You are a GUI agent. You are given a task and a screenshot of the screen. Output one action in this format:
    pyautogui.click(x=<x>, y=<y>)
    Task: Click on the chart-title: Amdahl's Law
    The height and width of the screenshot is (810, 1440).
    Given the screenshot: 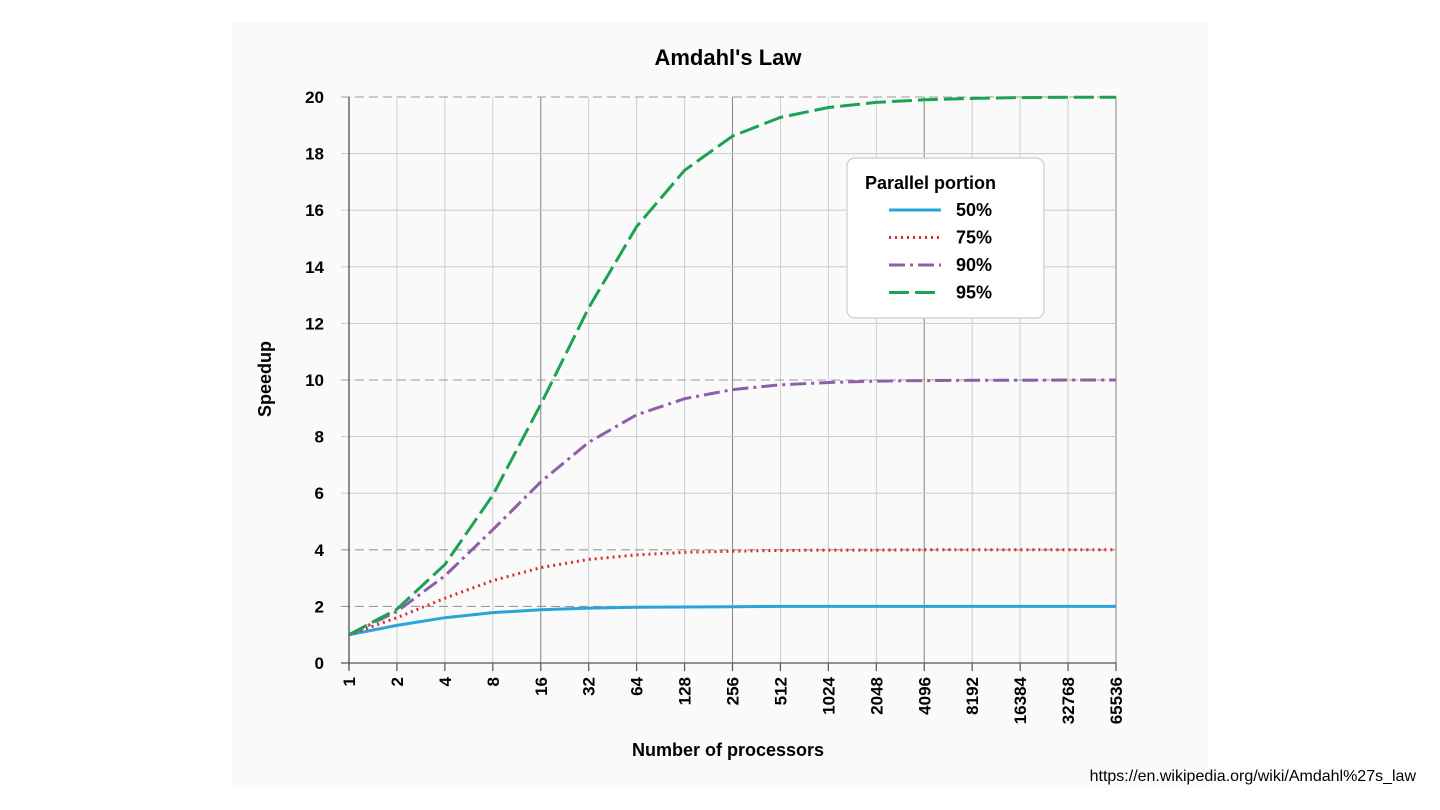 What is the action you would take?
    pyautogui.click(x=728, y=57)
    